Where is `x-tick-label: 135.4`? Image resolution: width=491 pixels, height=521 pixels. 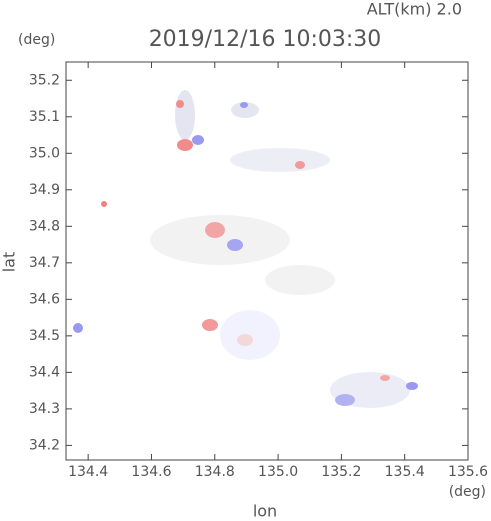
x-tick-label: 135.4 is located at coordinates (405, 472).